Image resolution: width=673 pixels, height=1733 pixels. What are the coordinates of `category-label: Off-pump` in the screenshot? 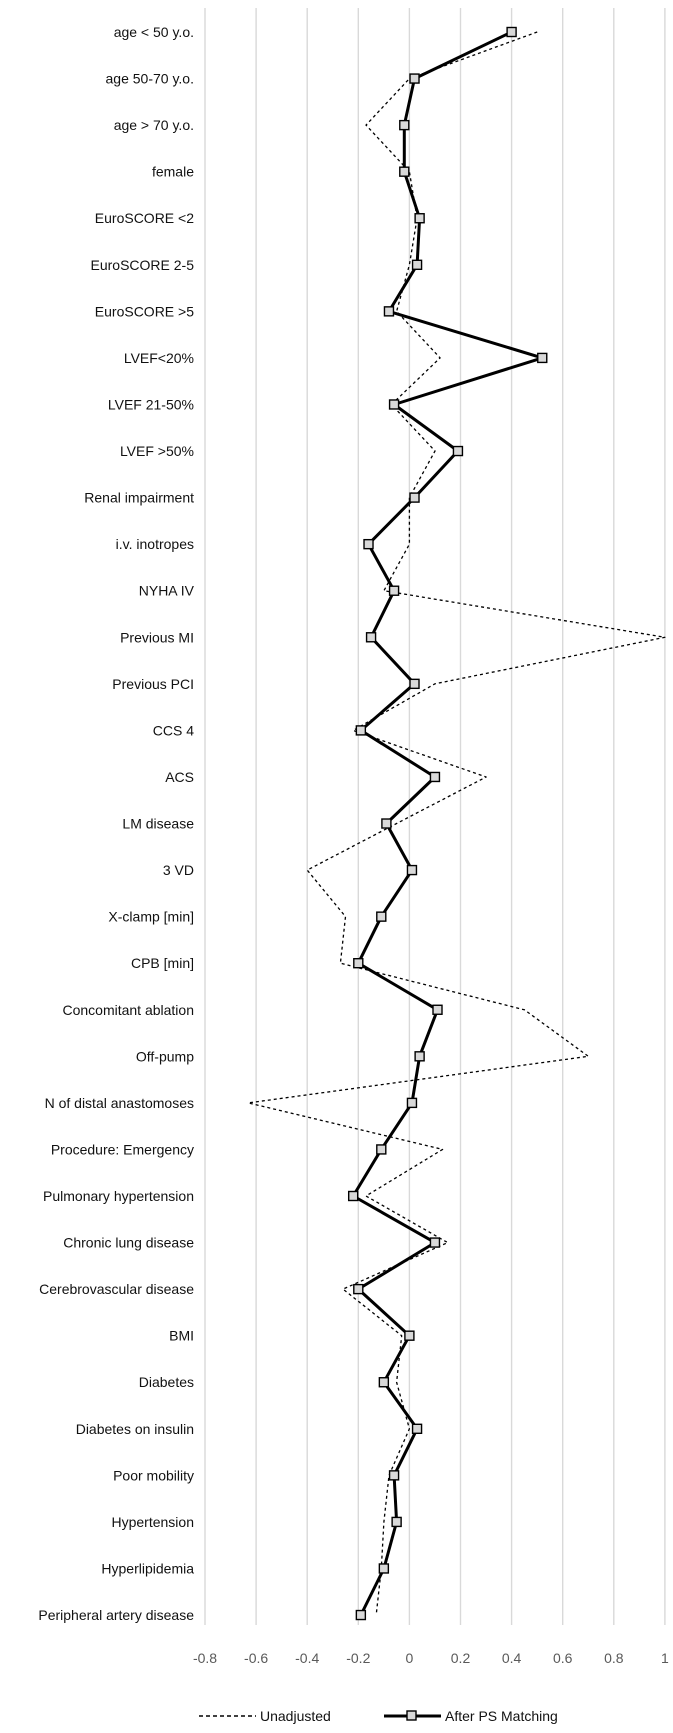 It's located at (165, 1056).